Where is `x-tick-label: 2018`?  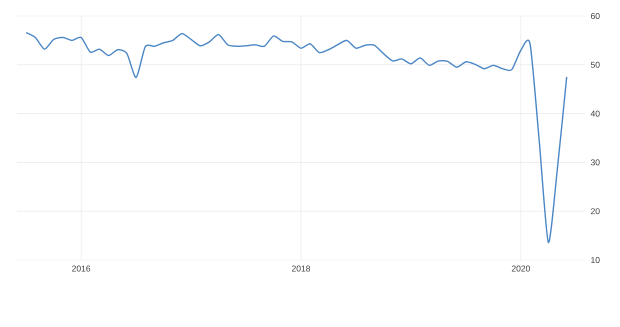 x-tick-label: 2018 is located at coordinates (301, 269).